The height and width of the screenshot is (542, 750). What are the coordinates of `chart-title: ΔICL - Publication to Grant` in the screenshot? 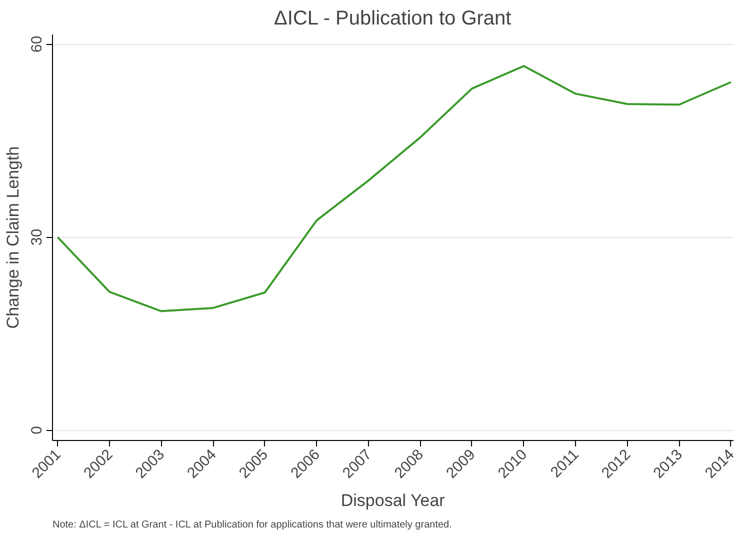 It's located at (393, 19).